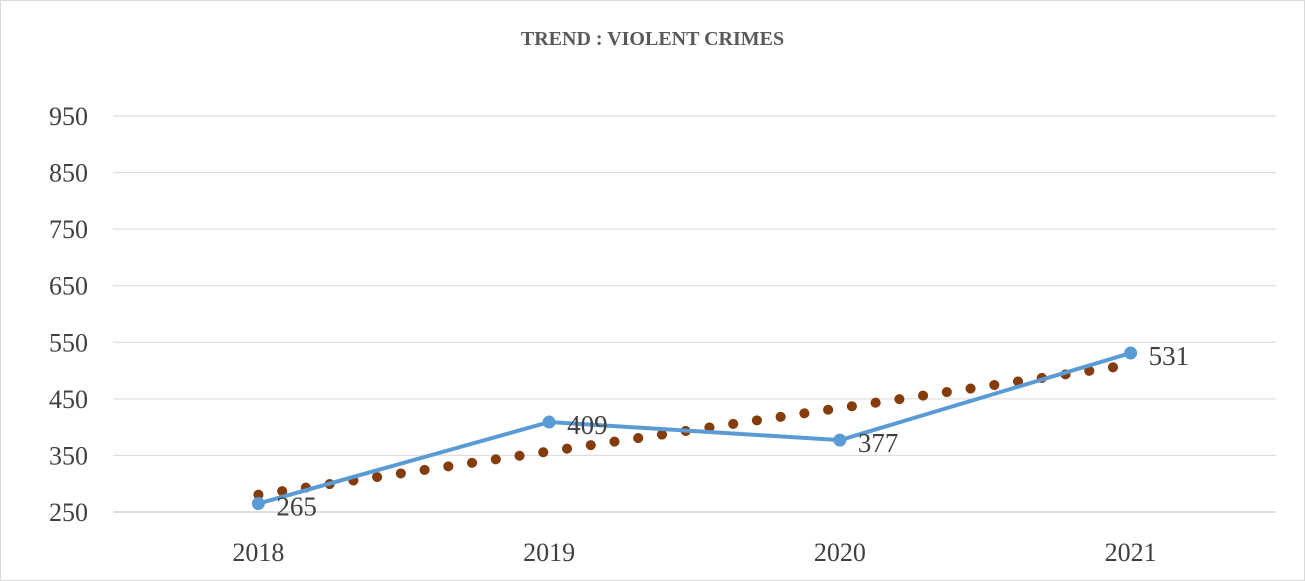 The width and height of the screenshot is (1305, 581). What do you see at coordinates (68, 455) in the screenshot?
I see `y-tick-label: 350` at bounding box center [68, 455].